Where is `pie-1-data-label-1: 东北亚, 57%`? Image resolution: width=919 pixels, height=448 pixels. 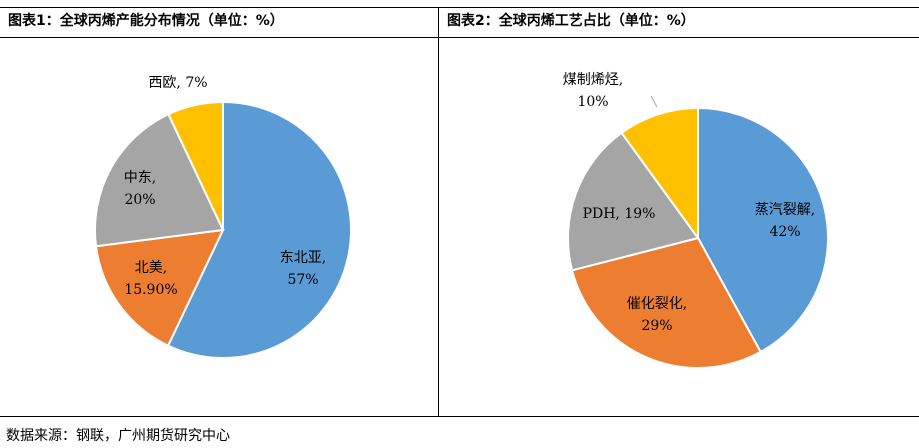 pie-1-data-label-1: 东北亚, 57% is located at coordinates (303, 269).